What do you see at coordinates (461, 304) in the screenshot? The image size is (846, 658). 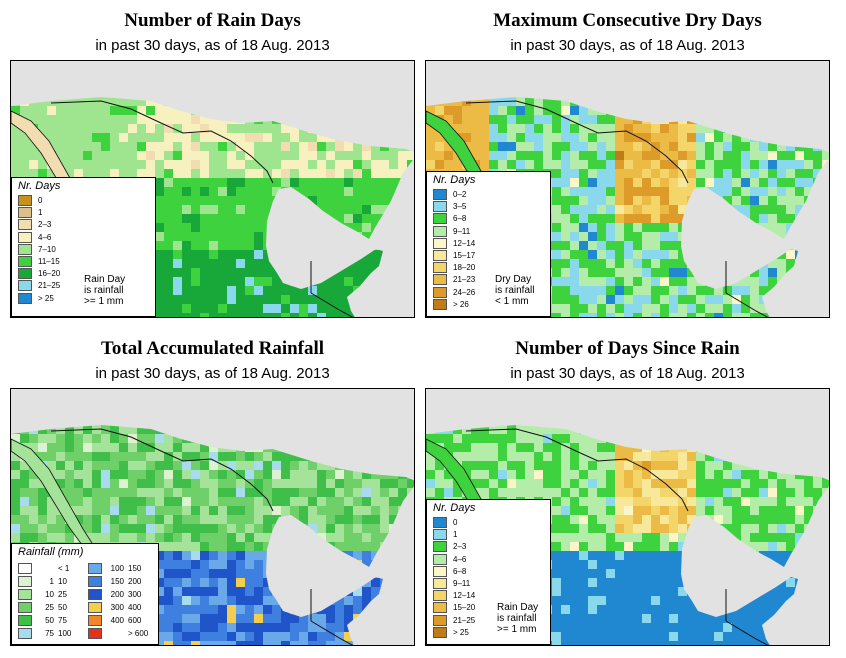 I see `legend-label: > 26` at bounding box center [461, 304].